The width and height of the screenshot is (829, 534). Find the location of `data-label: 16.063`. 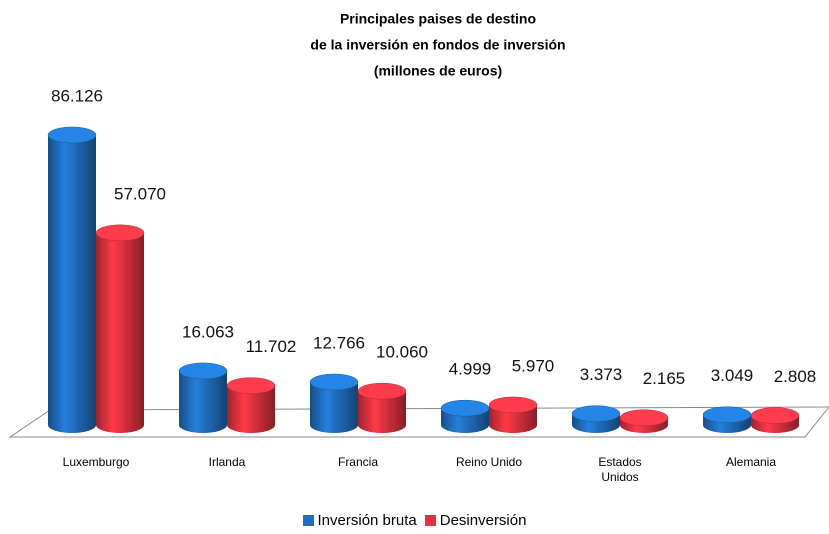

data-label: 16.063 is located at coordinates (208, 331).